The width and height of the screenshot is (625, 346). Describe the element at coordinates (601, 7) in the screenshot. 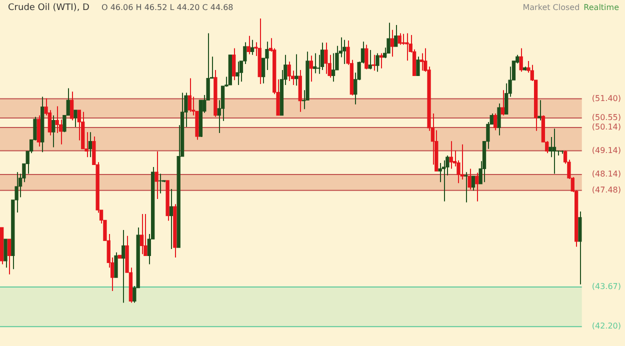

I see `text: Realtime` at that location.